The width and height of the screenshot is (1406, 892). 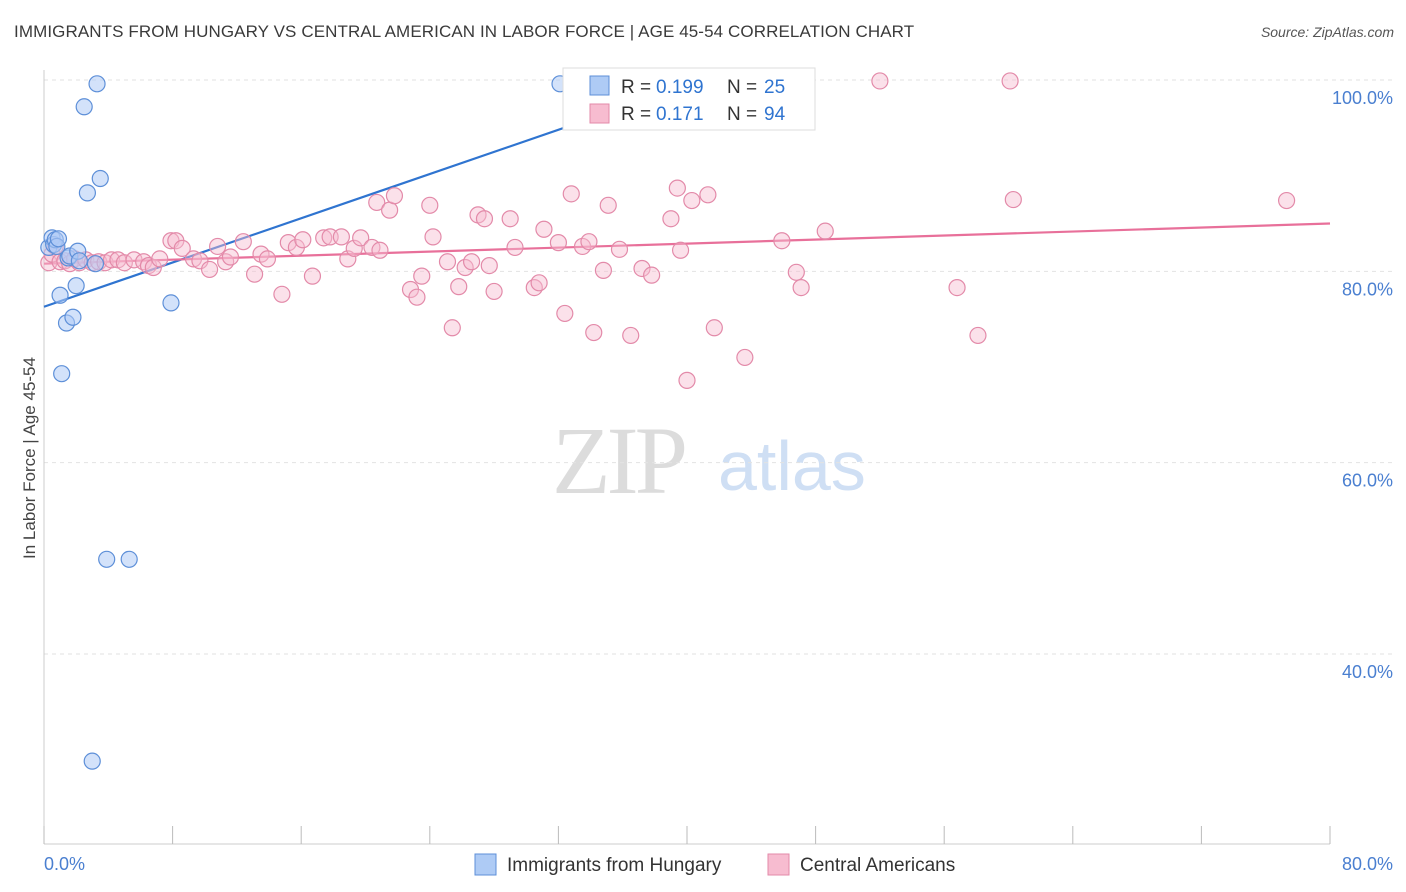 What do you see at coordinates (29, 458) in the screenshot?
I see `y-axis-label: In Labor Force | Age 45-54` at bounding box center [29, 458].